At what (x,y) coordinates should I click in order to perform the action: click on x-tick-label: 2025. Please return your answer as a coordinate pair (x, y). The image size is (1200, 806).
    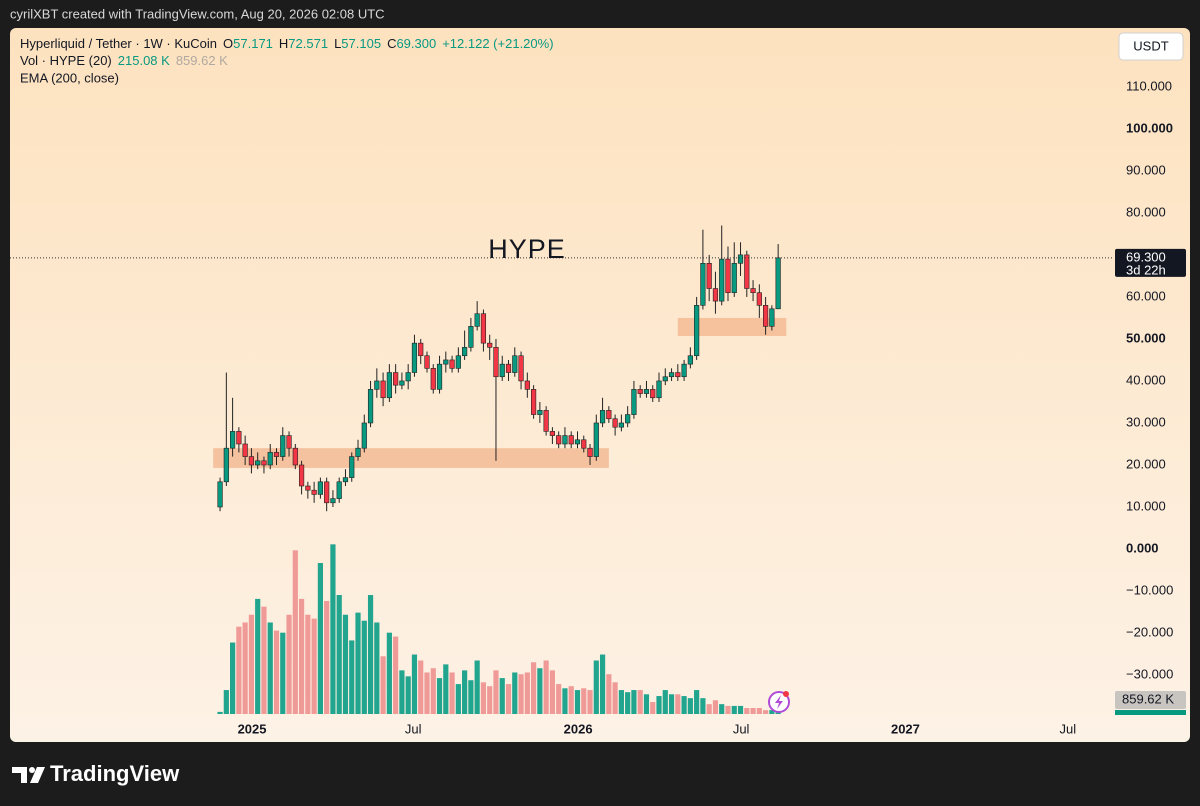
    Looking at the image, I should click on (252, 728).